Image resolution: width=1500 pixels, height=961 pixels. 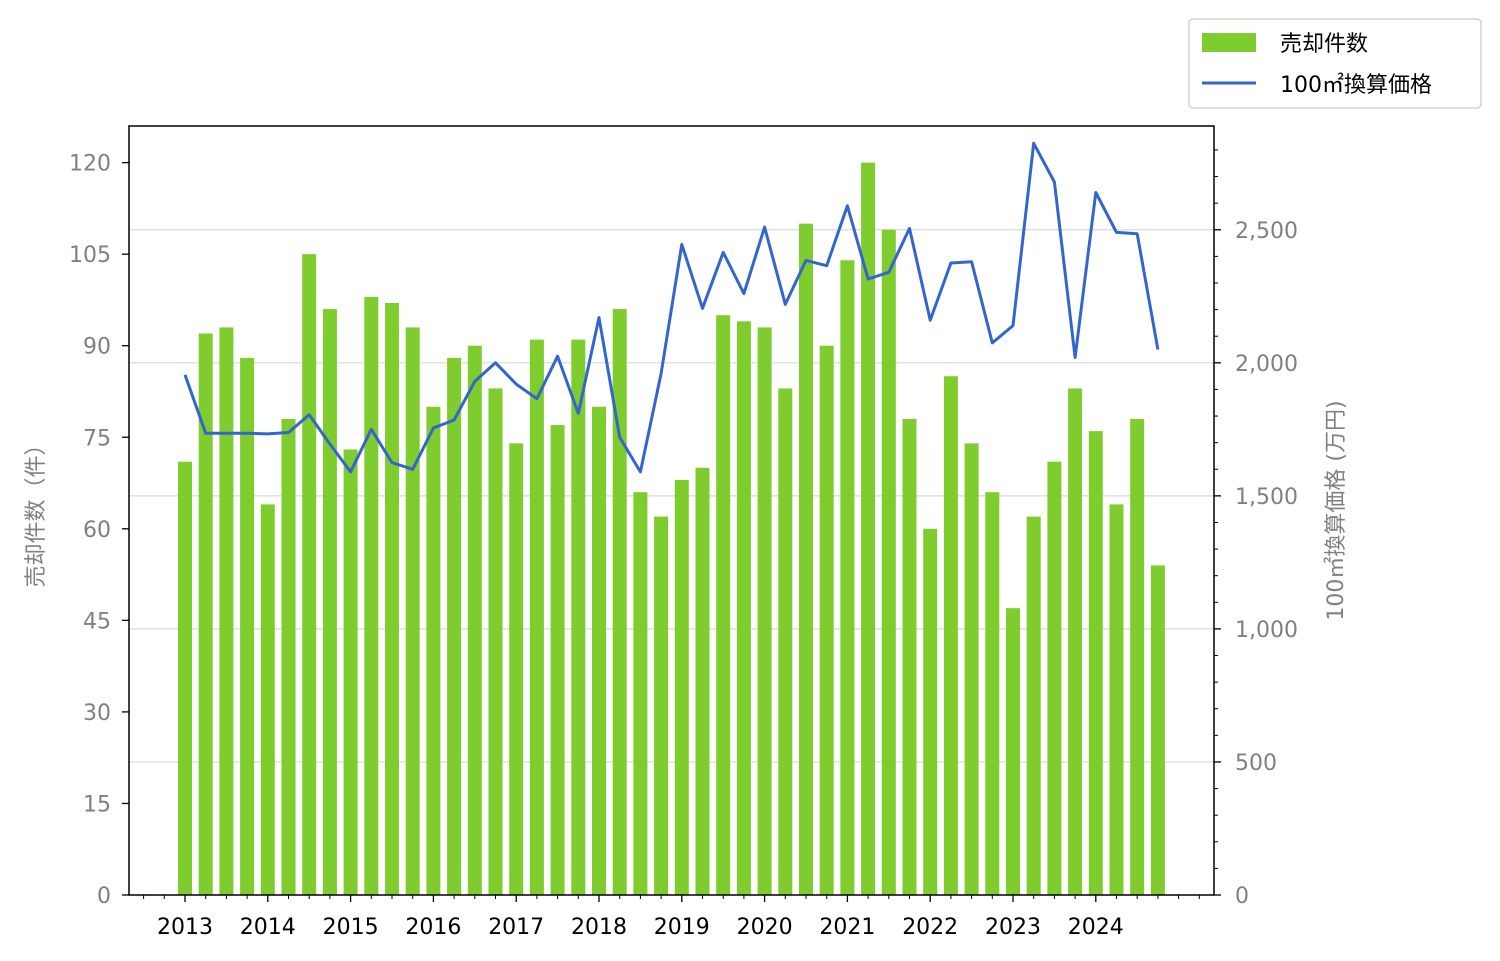 I want to click on x-tick-label: 2014, so click(x=268, y=927).